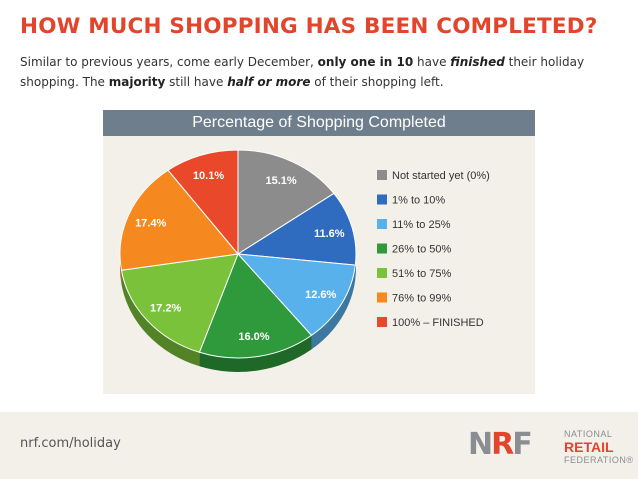  I want to click on logo-word-federation-text: FEDERATION, so click(595, 460).